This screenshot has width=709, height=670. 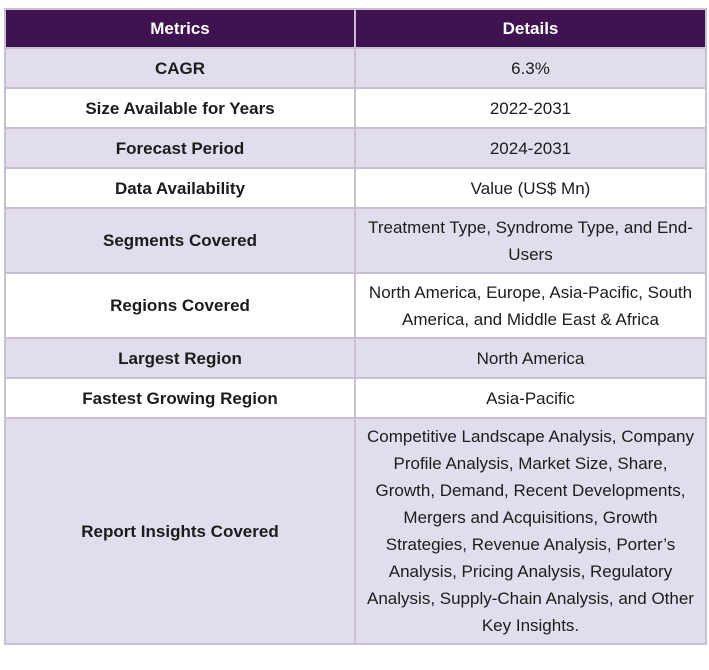 I want to click on metric-fastest-growing-region: Fastest Growing Region, so click(x=180, y=398).